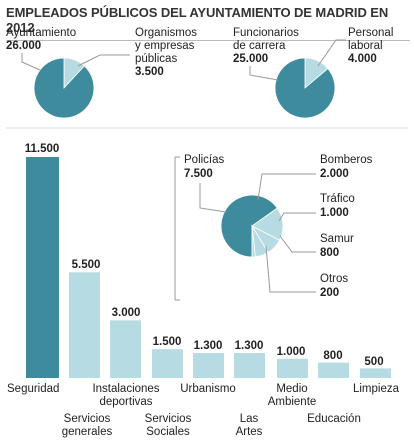  What do you see at coordinates (264, 73) in the screenshot?
I see `pie2-leader-funcionarios` at bounding box center [264, 73].